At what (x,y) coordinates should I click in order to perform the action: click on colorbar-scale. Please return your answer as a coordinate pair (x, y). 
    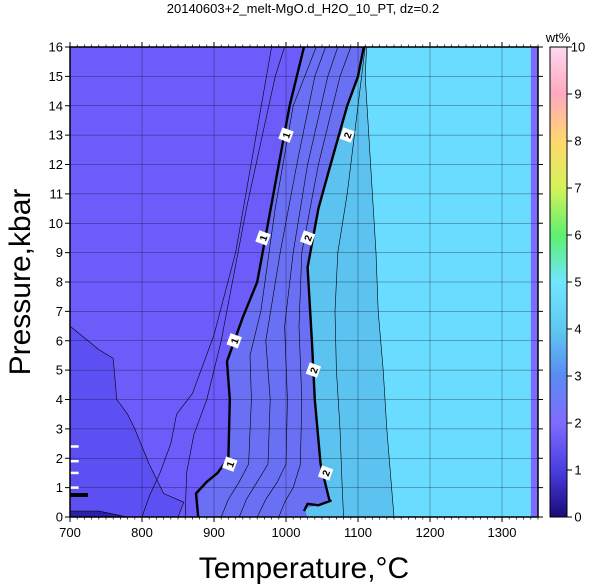
    Looking at the image, I should click on (558, 282).